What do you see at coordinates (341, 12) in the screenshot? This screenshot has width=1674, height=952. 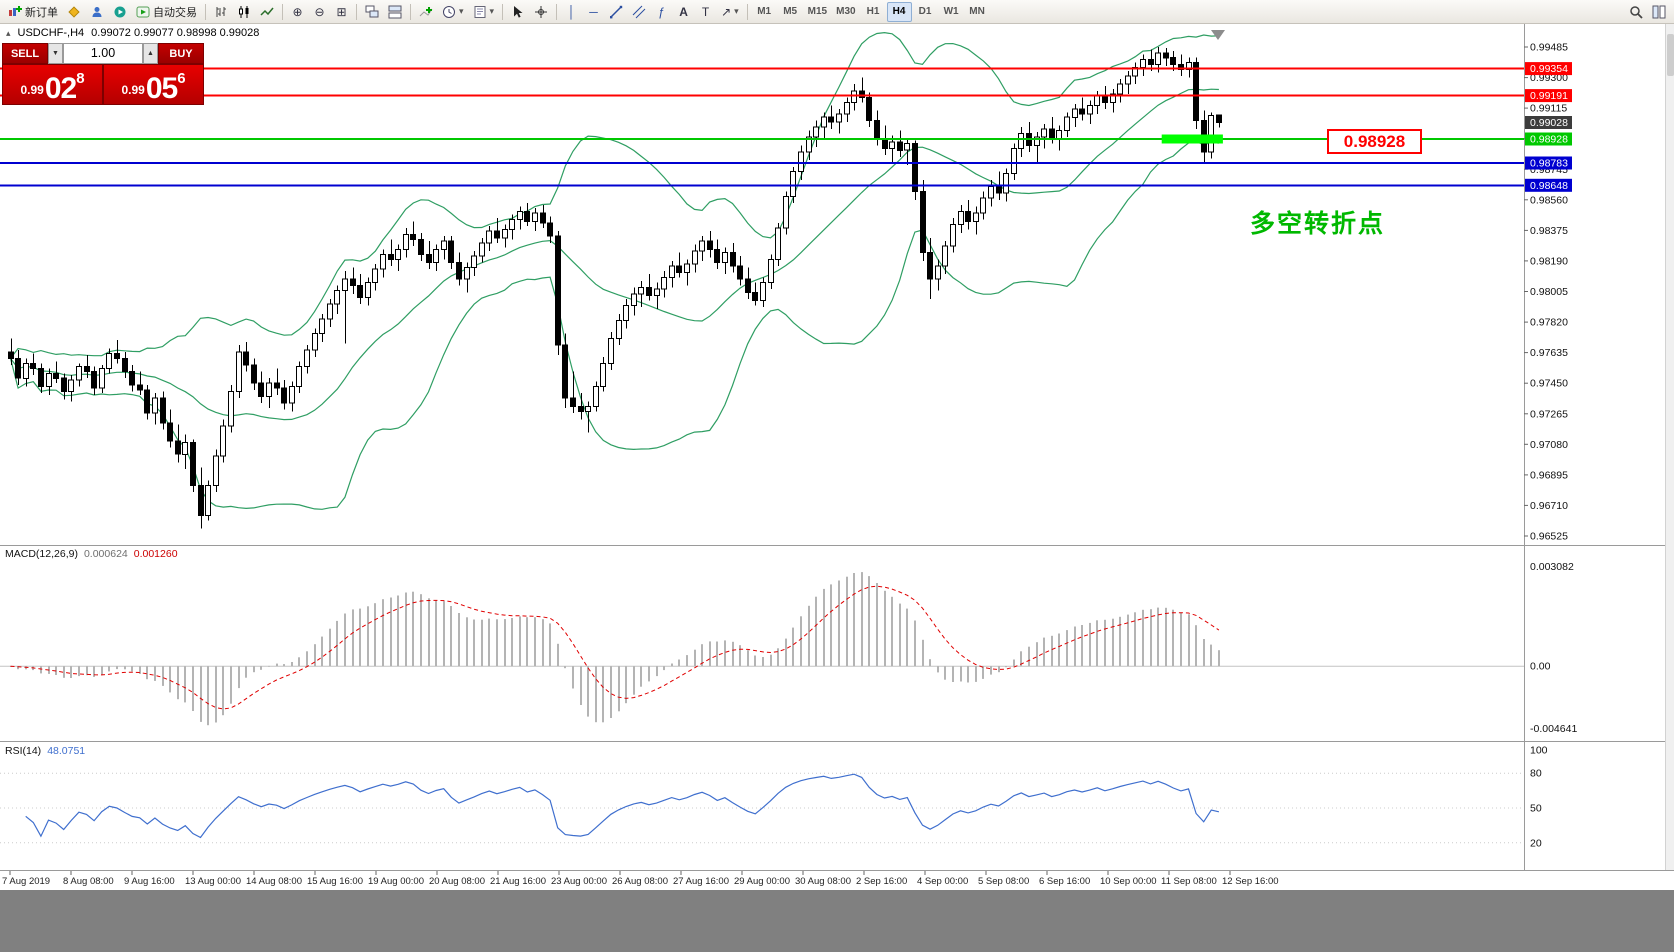 I see `tile-windows-button: ⊞` at bounding box center [341, 12].